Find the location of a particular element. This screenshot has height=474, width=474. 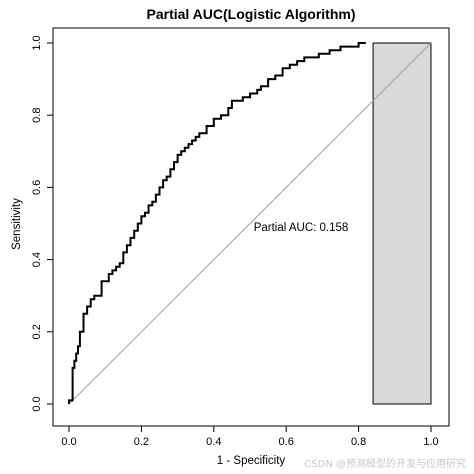

y-tick-label: 1.0 is located at coordinates (37, 42).